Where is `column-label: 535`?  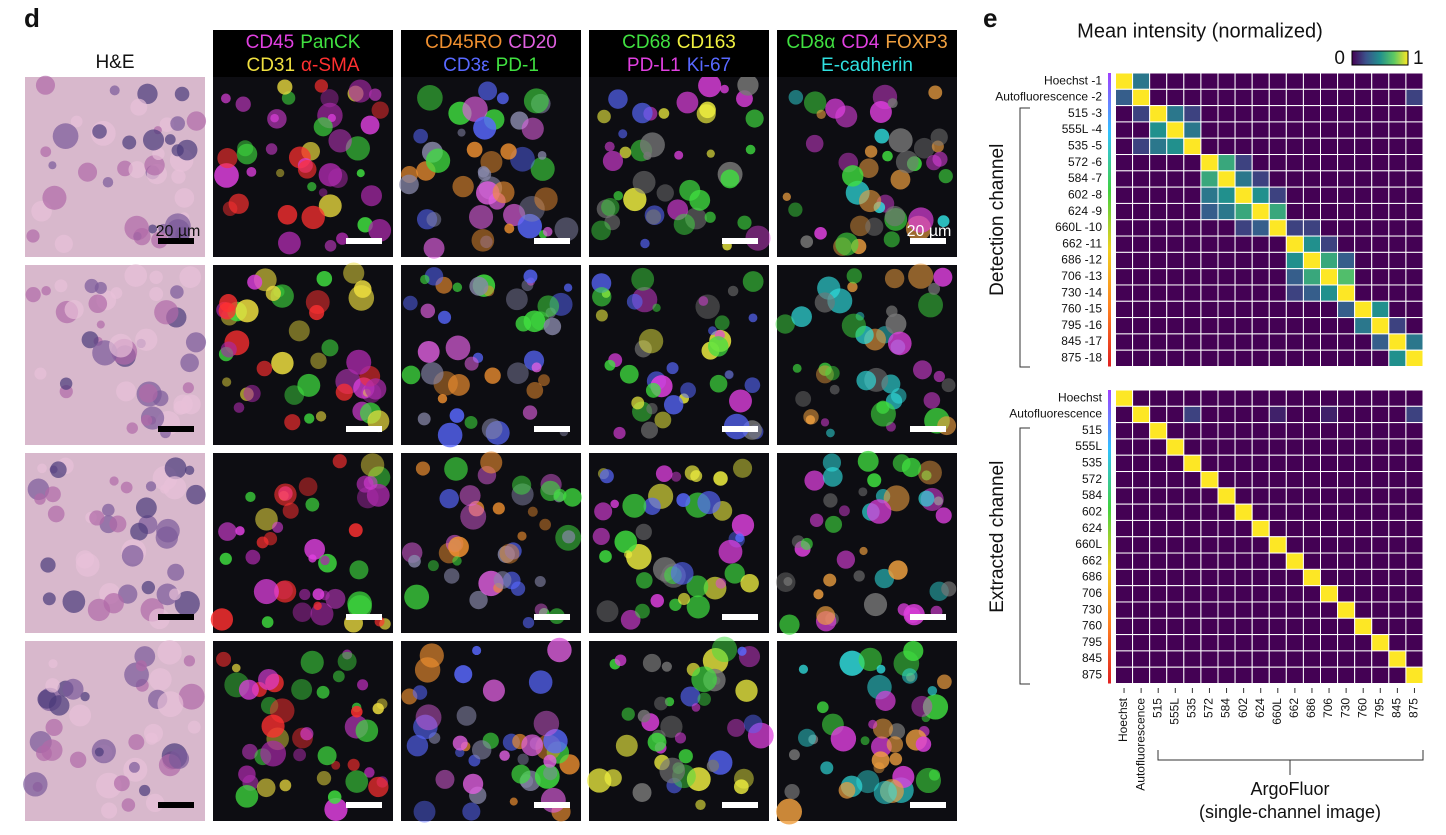 column-label: 535 is located at coordinates (1192, 708).